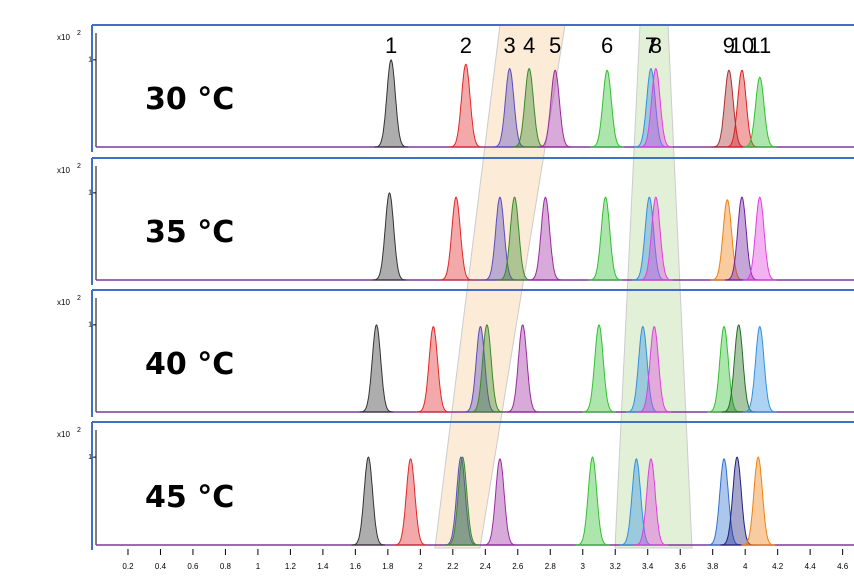 Image resolution: width=854 pixels, height=580 pixels. Describe the element at coordinates (656, 45) in the screenshot. I see `peak-label: 8` at that location.